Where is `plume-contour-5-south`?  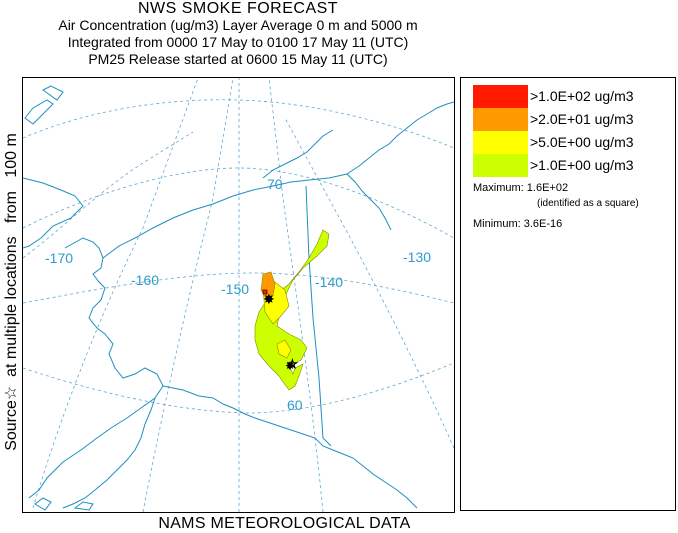 plume-contour-5-south is located at coordinates (284, 349).